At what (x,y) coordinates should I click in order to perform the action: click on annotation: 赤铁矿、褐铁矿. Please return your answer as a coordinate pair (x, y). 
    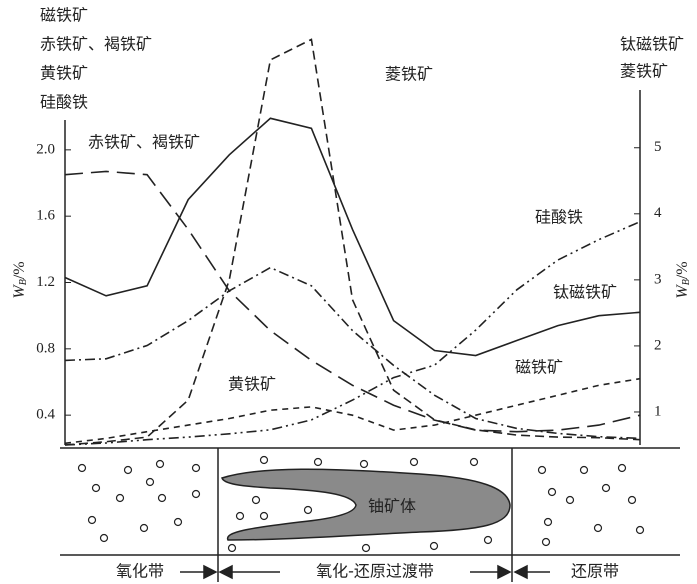
    Looking at the image, I should click on (144, 142).